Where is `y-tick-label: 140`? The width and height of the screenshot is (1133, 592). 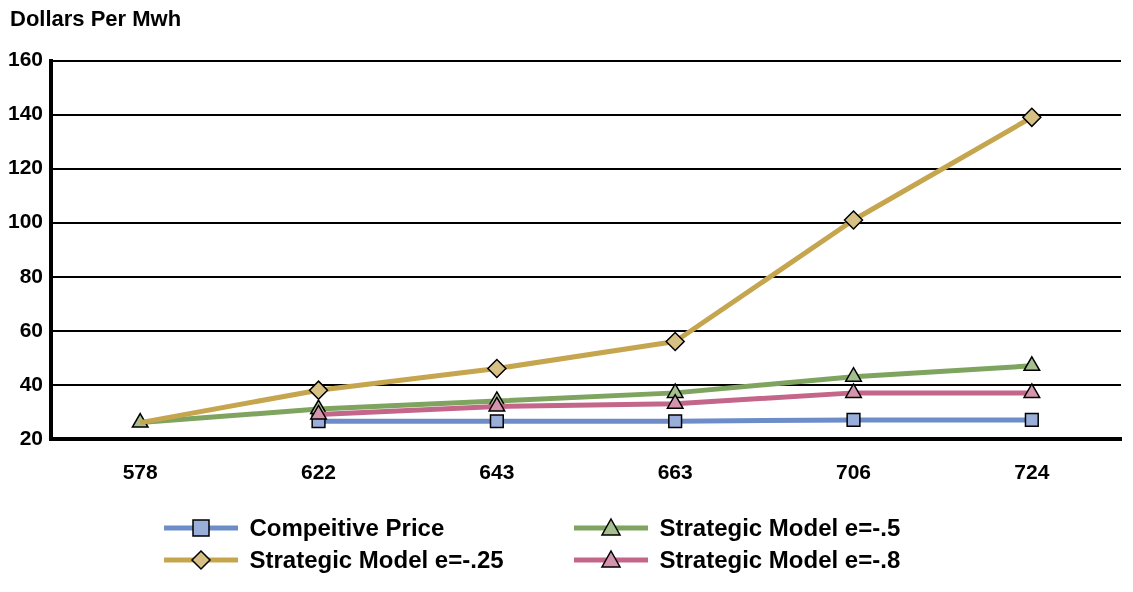
y-tick-label: 140 is located at coordinates (25, 113).